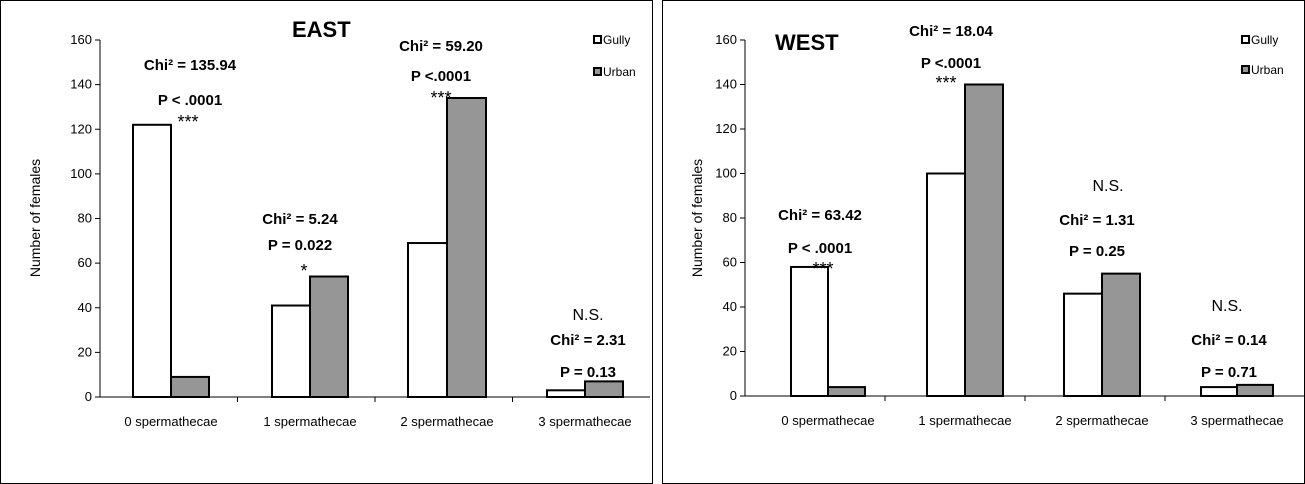  What do you see at coordinates (1229, 340) in the screenshot?
I see `chi-square-label: Chi² = 0.14` at bounding box center [1229, 340].